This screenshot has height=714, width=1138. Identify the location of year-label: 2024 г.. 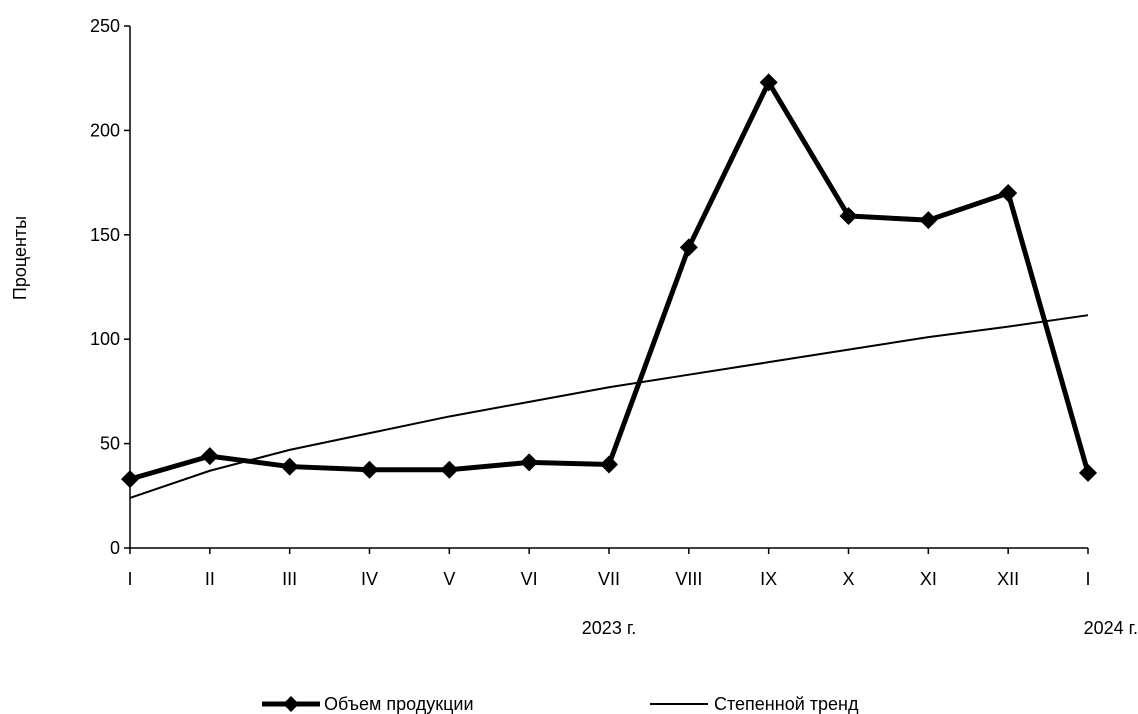
(1111, 628).